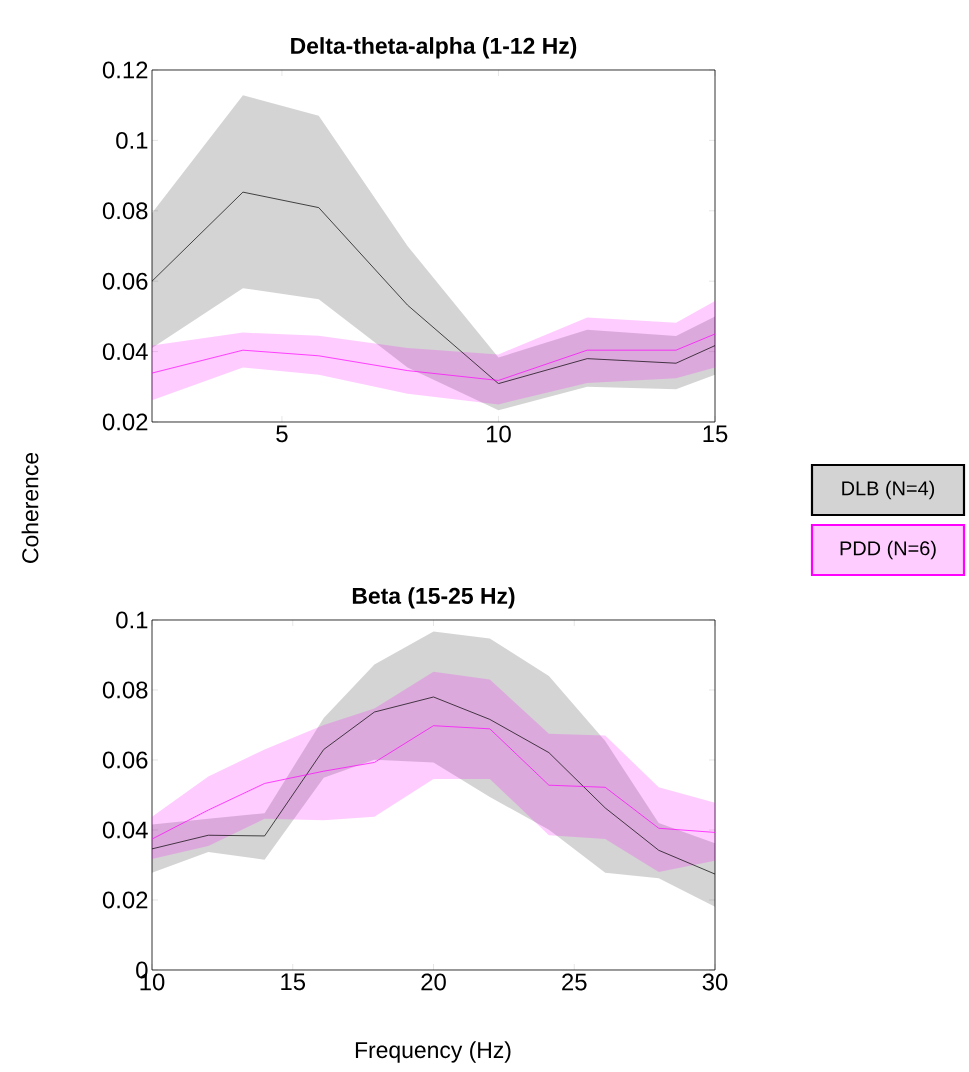  Describe the element at coordinates (715, 982) in the screenshot. I see `x-tick-label: 30` at that location.